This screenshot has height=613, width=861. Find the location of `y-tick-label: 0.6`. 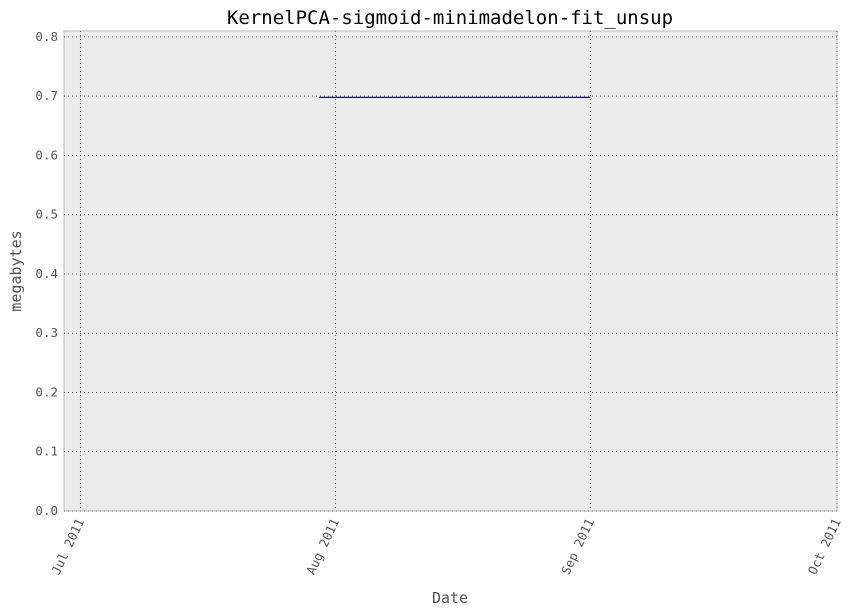

y-tick-label: 0.6 is located at coordinates (46, 154).